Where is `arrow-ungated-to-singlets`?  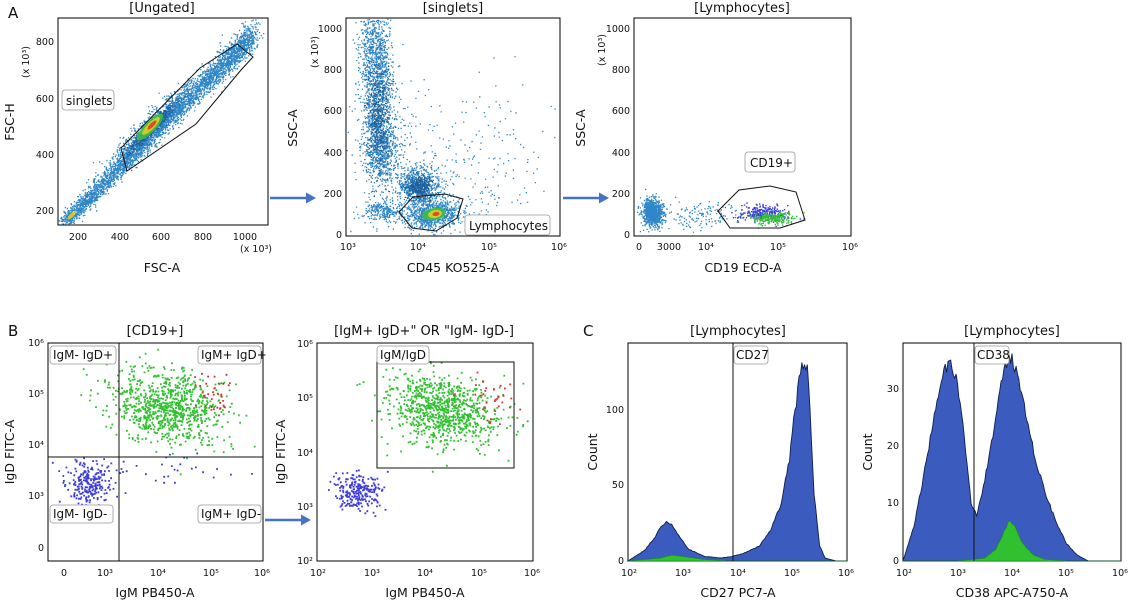 arrow-ungated-to-singlets is located at coordinates (293, 198).